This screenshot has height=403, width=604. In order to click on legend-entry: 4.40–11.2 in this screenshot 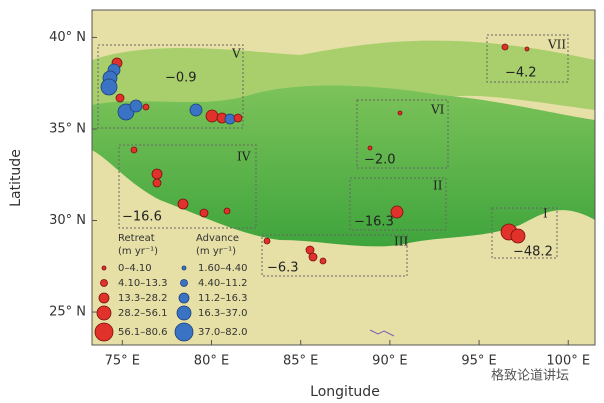, I will do `click(223, 283)`.